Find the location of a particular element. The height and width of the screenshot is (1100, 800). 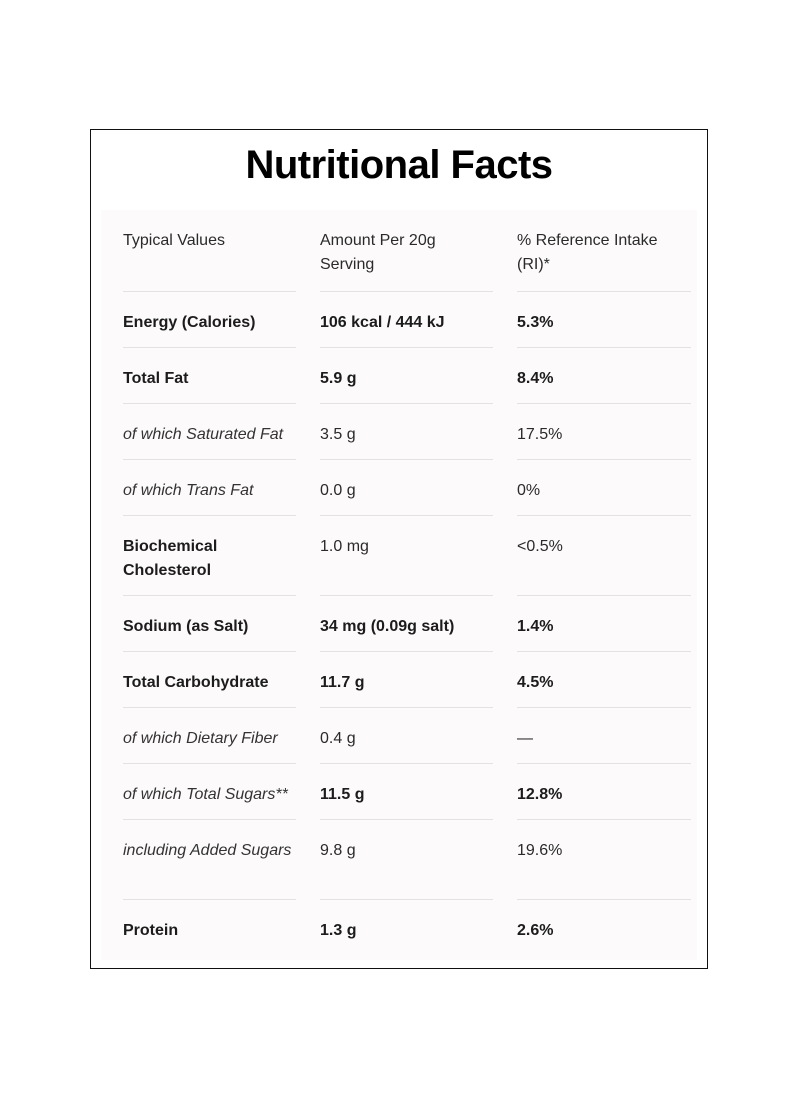

nutrient-name: Sodium (as Salt) is located at coordinates (186, 626).